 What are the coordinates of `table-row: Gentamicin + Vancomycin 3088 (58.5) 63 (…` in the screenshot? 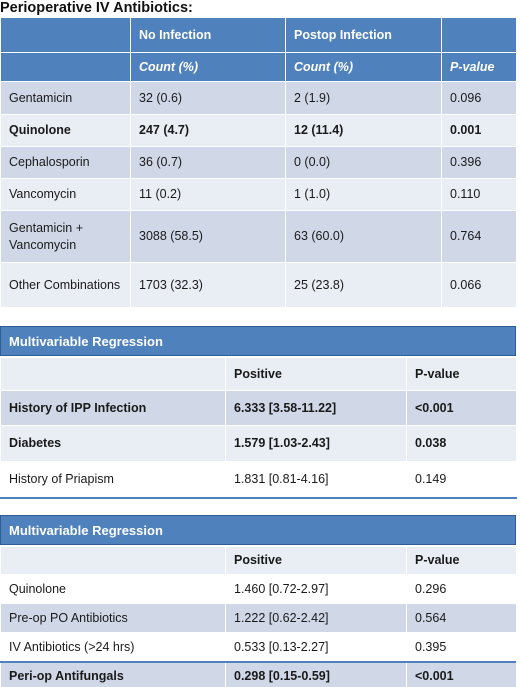 It's located at (258, 236).